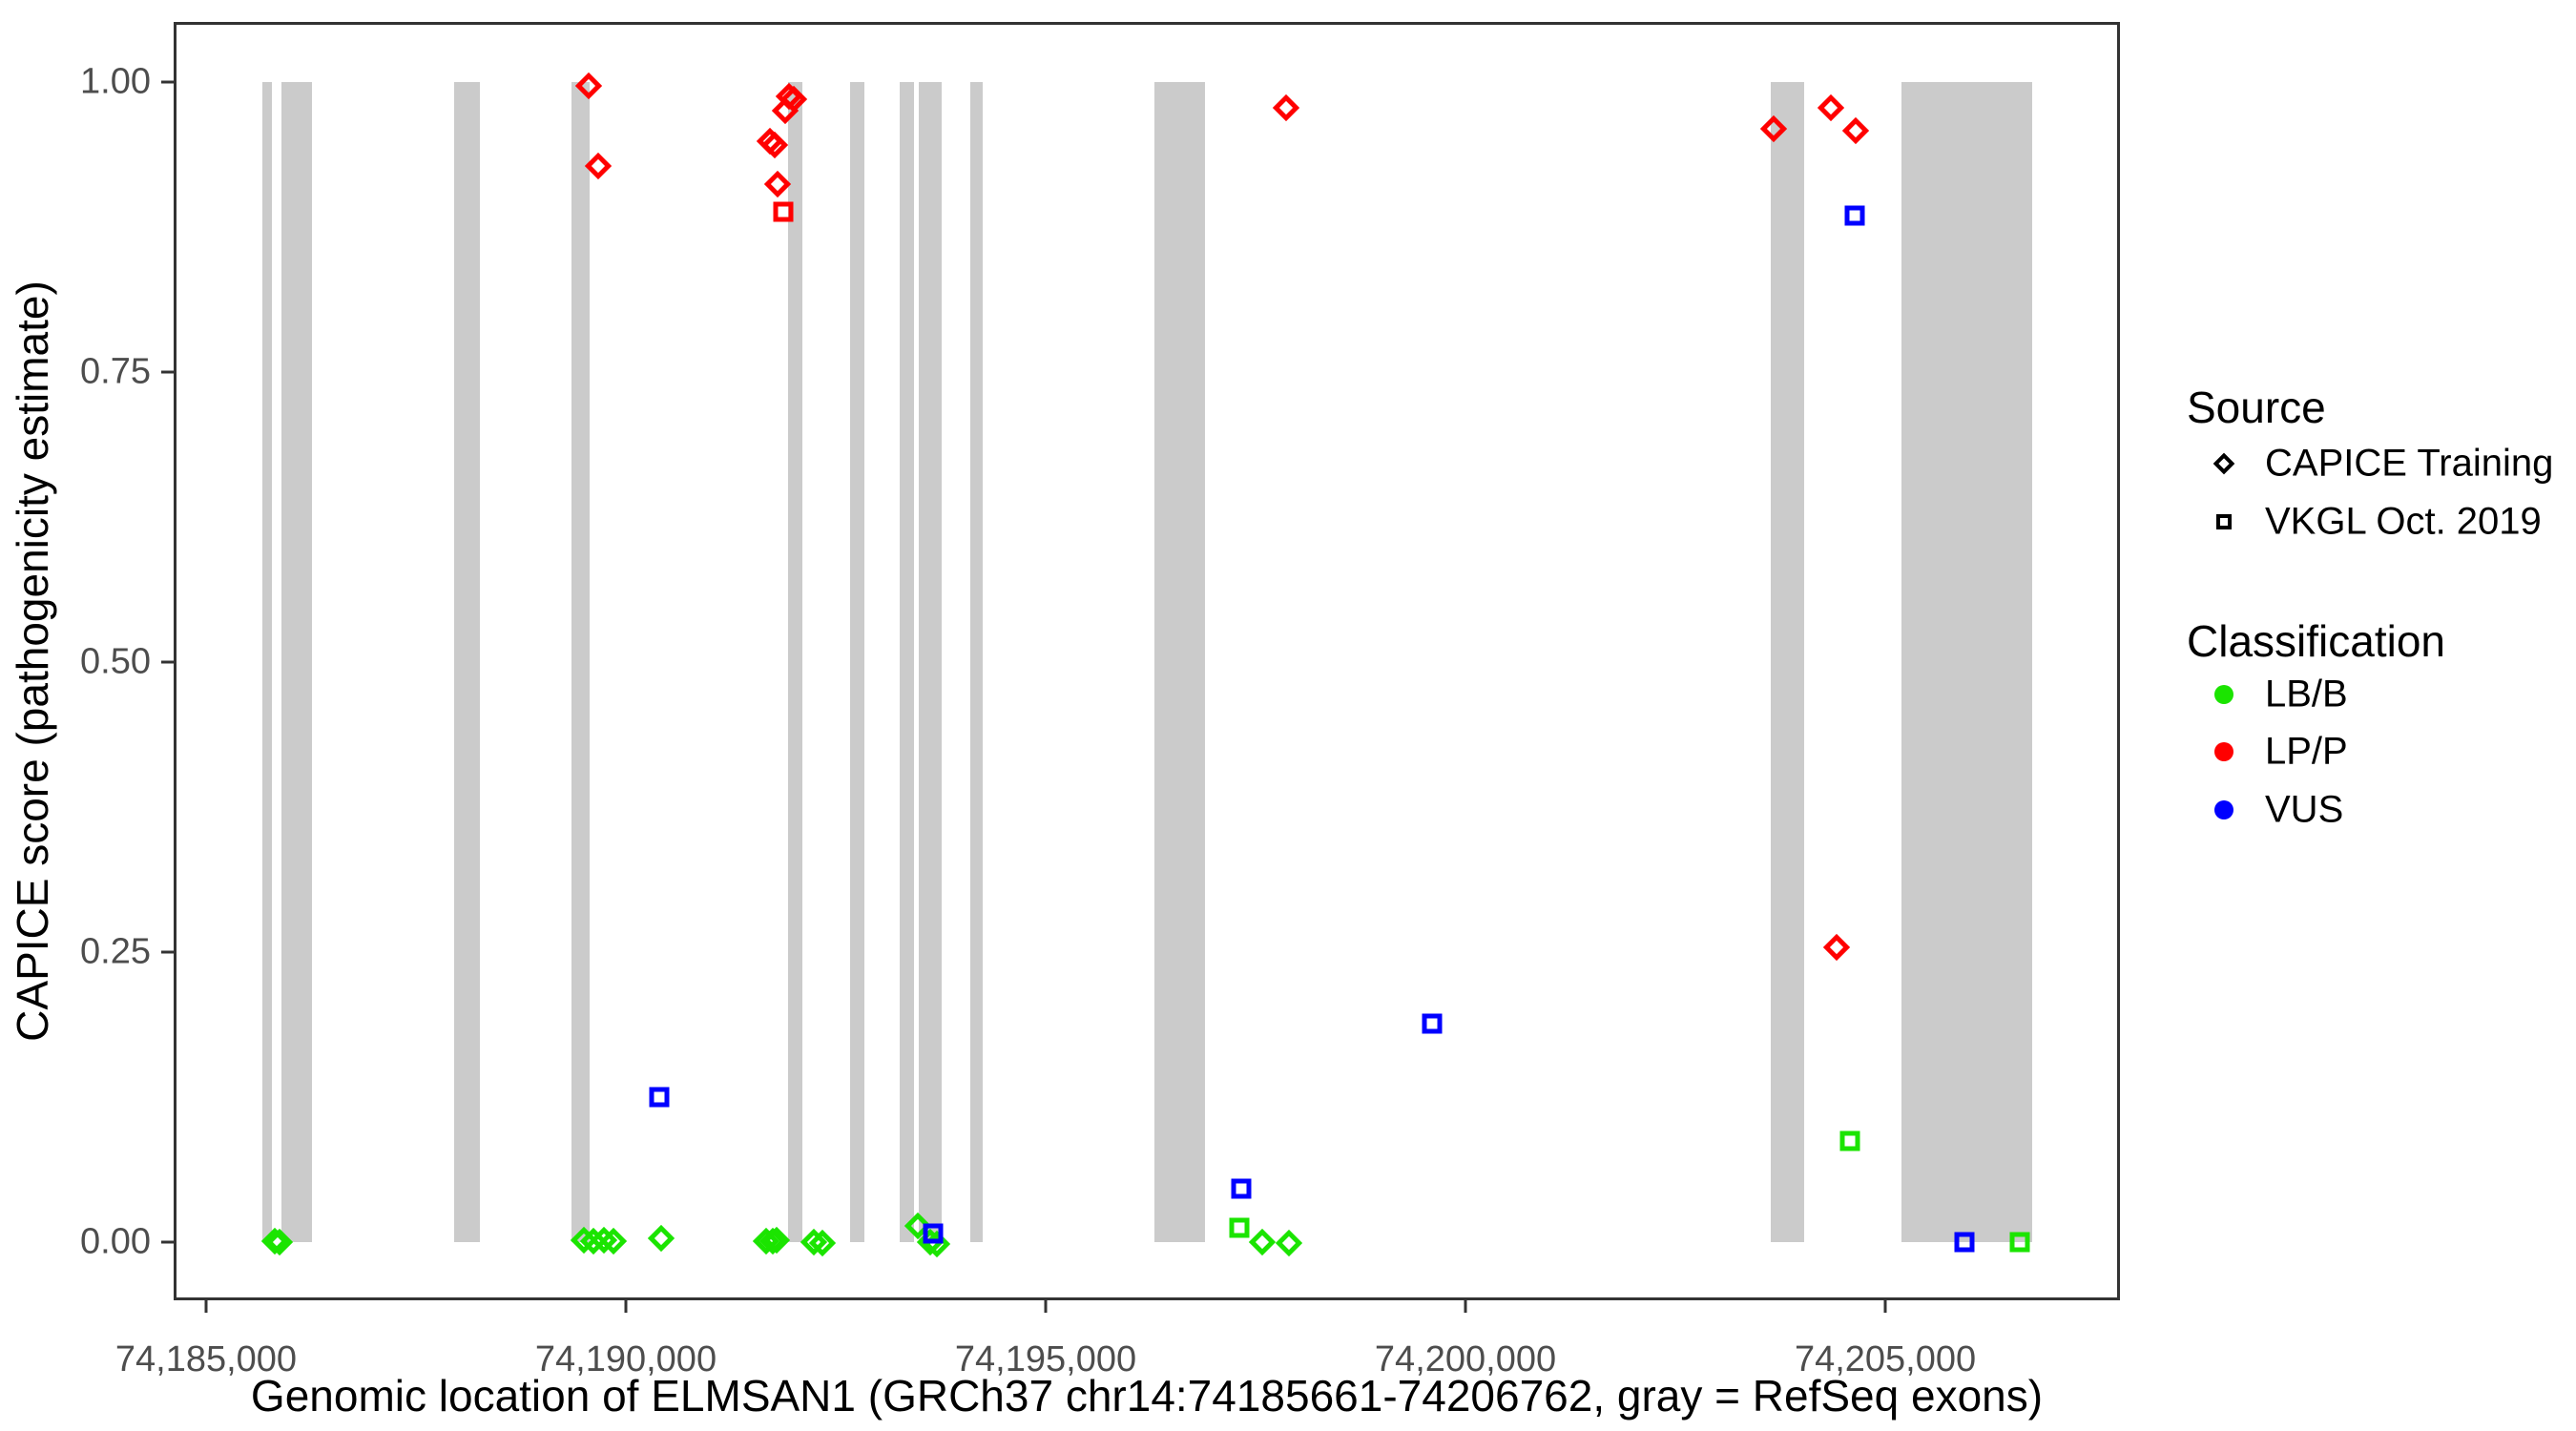 The height and width of the screenshot is (1431, 2576). Describe the element at coordinates (2316, 641) in the screenshot. I see `legend-title-classification: Classification` at that location.